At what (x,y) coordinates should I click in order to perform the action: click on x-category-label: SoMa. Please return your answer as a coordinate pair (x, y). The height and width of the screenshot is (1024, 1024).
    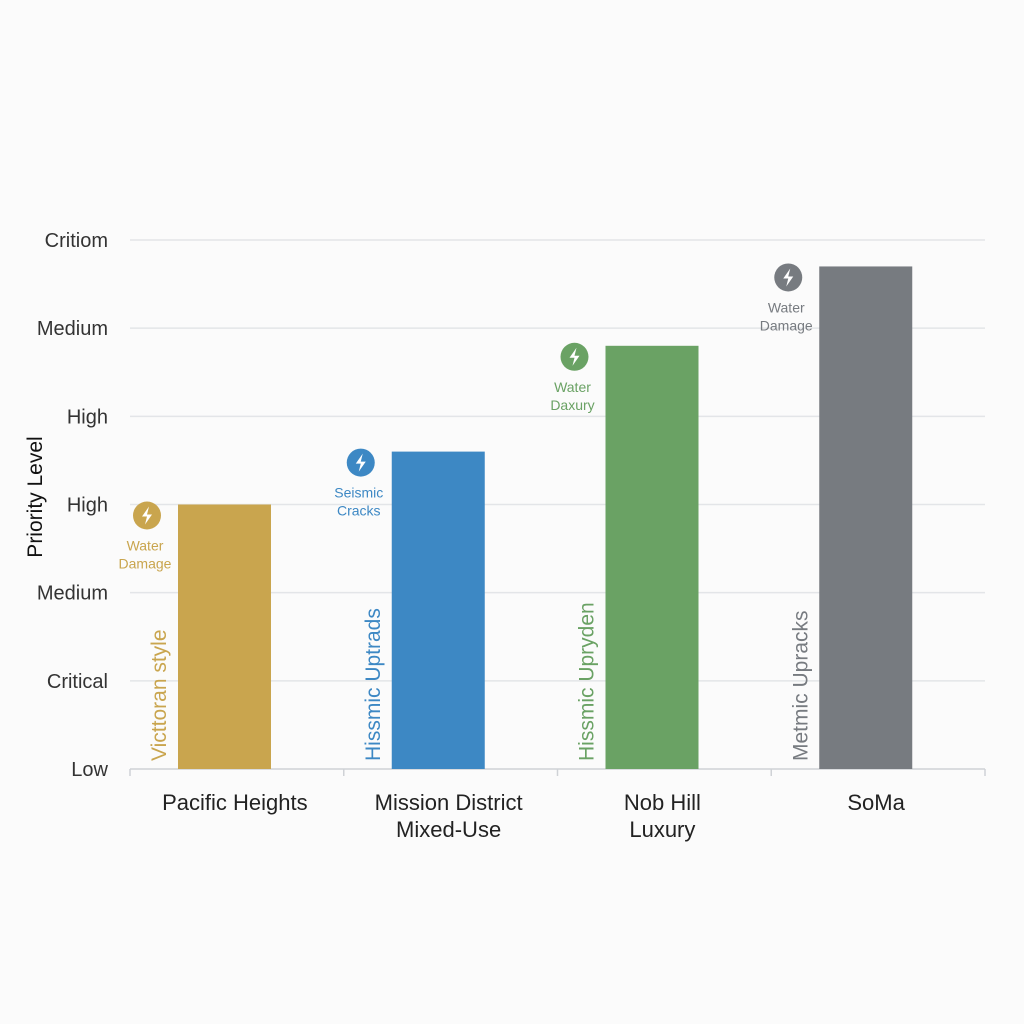
    Looking at the image, I should click on (876, 802).